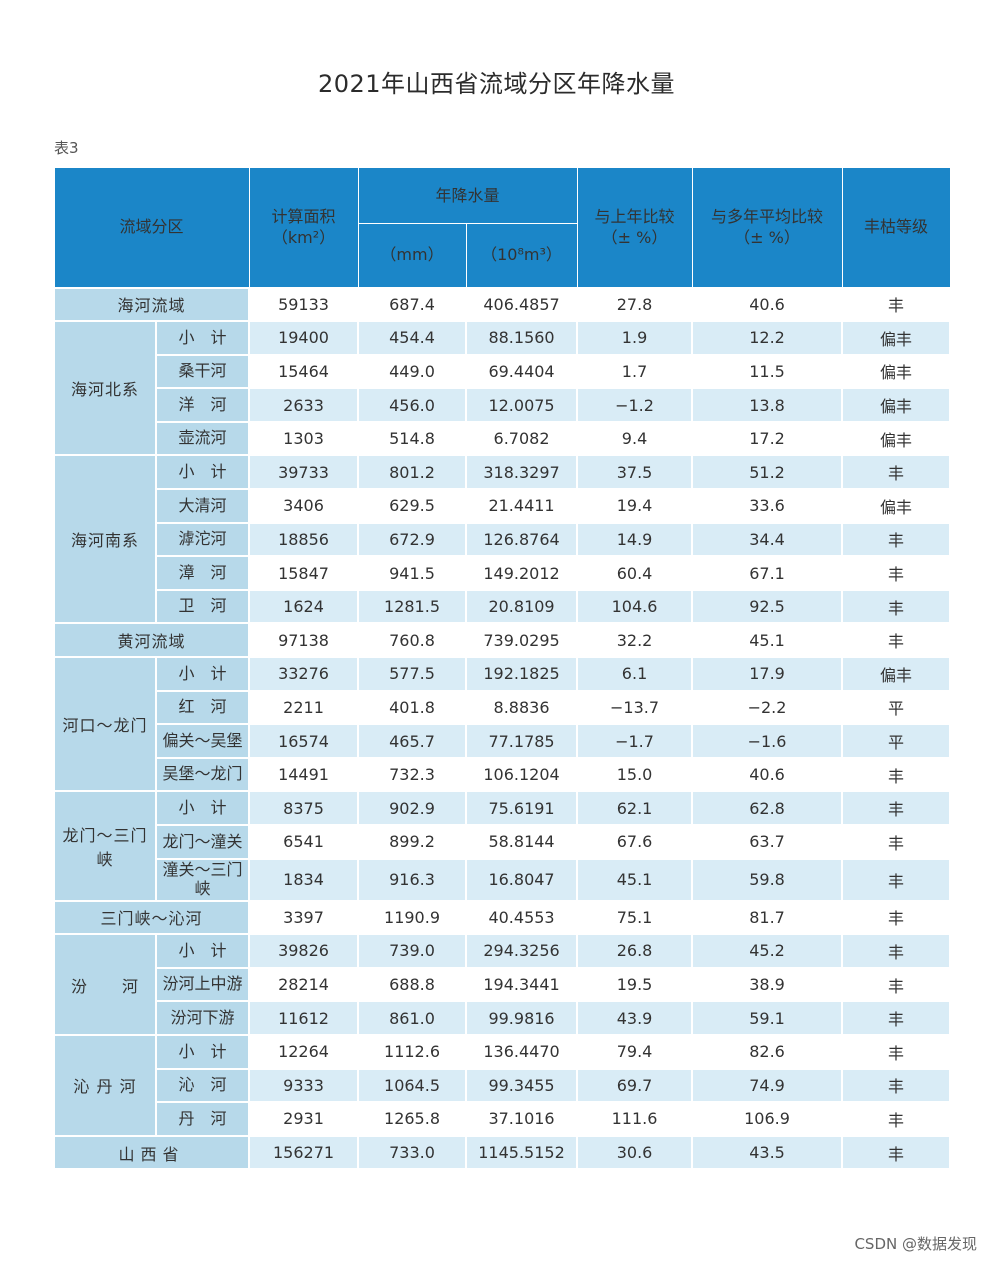 The image size is (993, 1261). Describe the element at coordinates (502, 304) in the screenshot. I see `table-row: 海河流域 59133 687.4 406.4857 27.8 40.6 丰` at that location.